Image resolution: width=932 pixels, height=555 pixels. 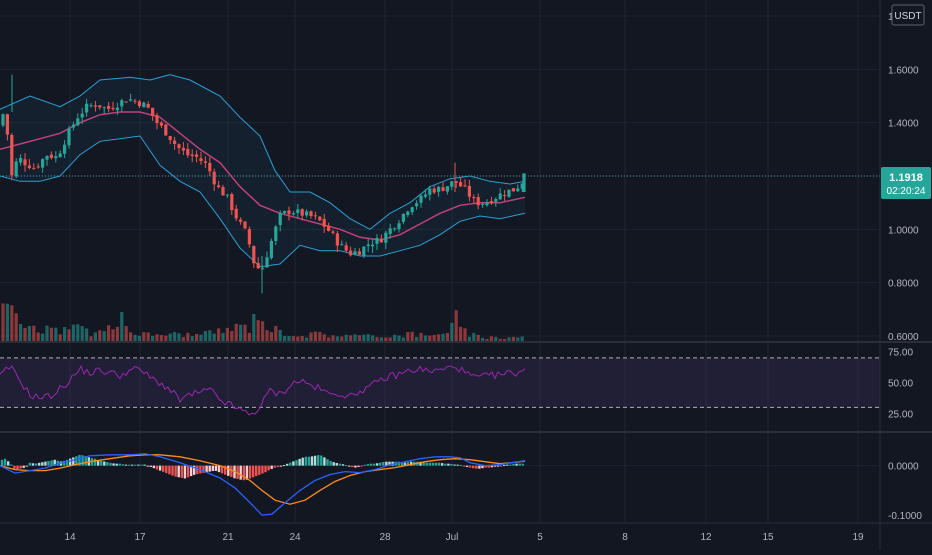 I want to click on price-tick-label: 0.6000, so click(x=903, y=337).